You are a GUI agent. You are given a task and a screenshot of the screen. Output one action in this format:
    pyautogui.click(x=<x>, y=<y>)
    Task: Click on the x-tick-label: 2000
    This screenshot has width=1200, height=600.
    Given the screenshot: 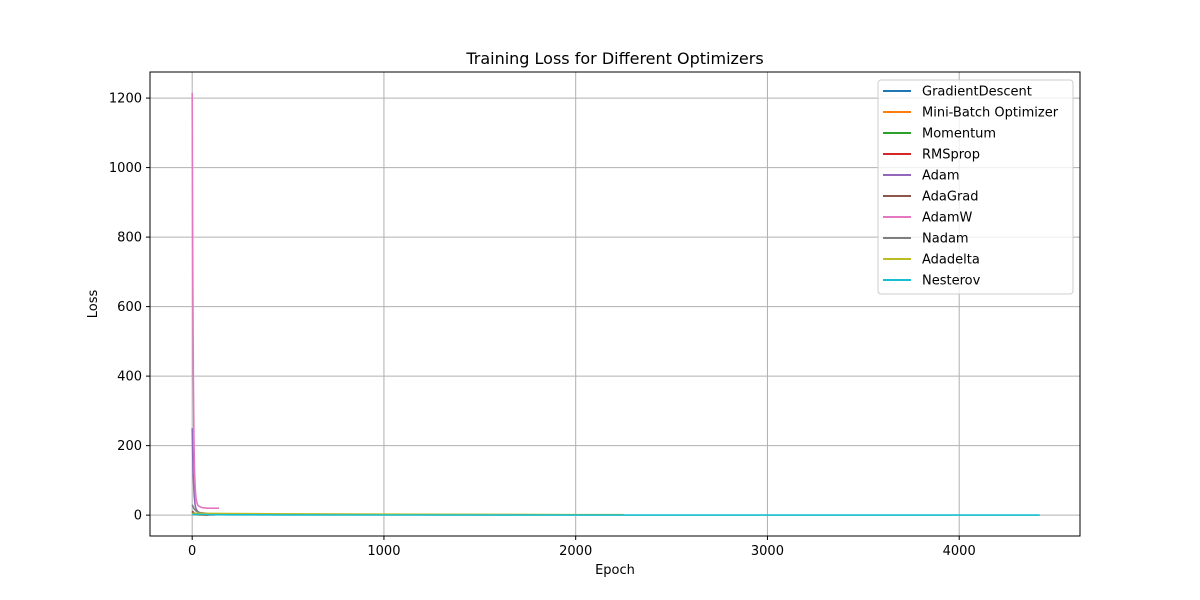 What is the action you would take?
    pyautogui.click(x=575, y=551)
    